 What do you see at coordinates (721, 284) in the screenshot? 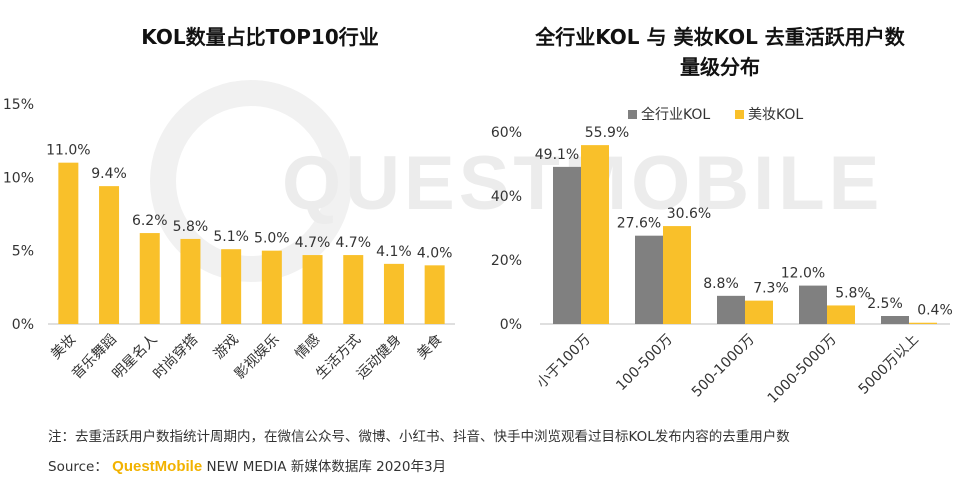
I see `right-bar-value-label: 8.8%` at bounding box center [721, 284].